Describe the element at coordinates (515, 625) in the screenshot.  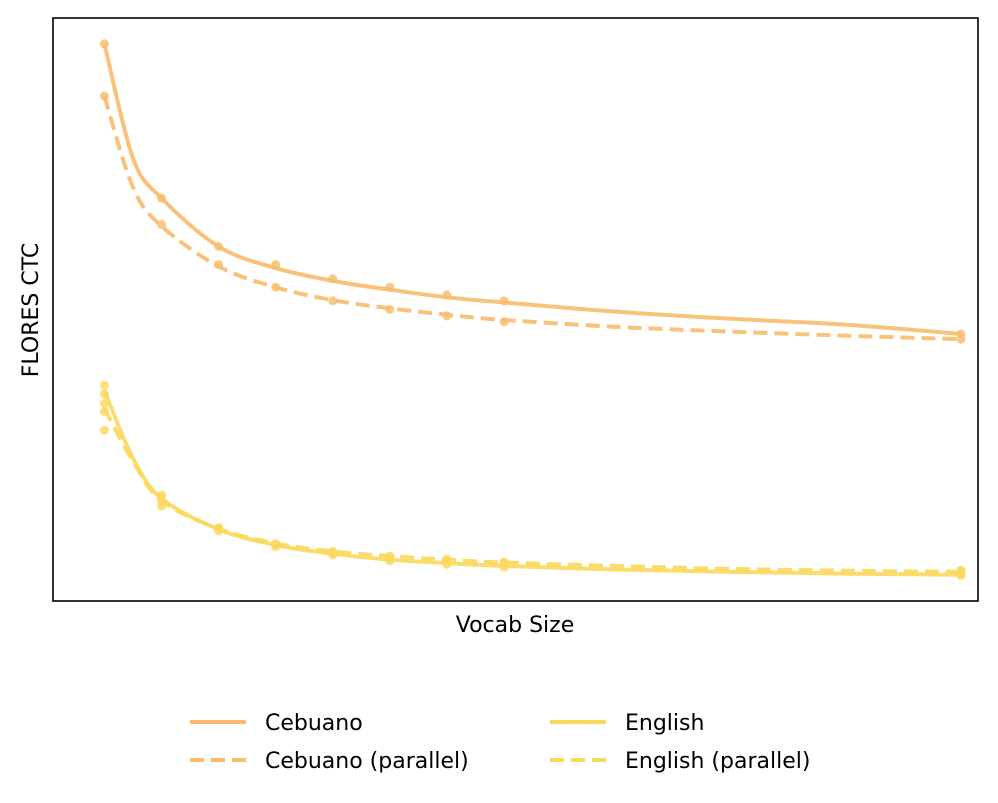
I see `x-axis-label: Vocab Size` at that location.